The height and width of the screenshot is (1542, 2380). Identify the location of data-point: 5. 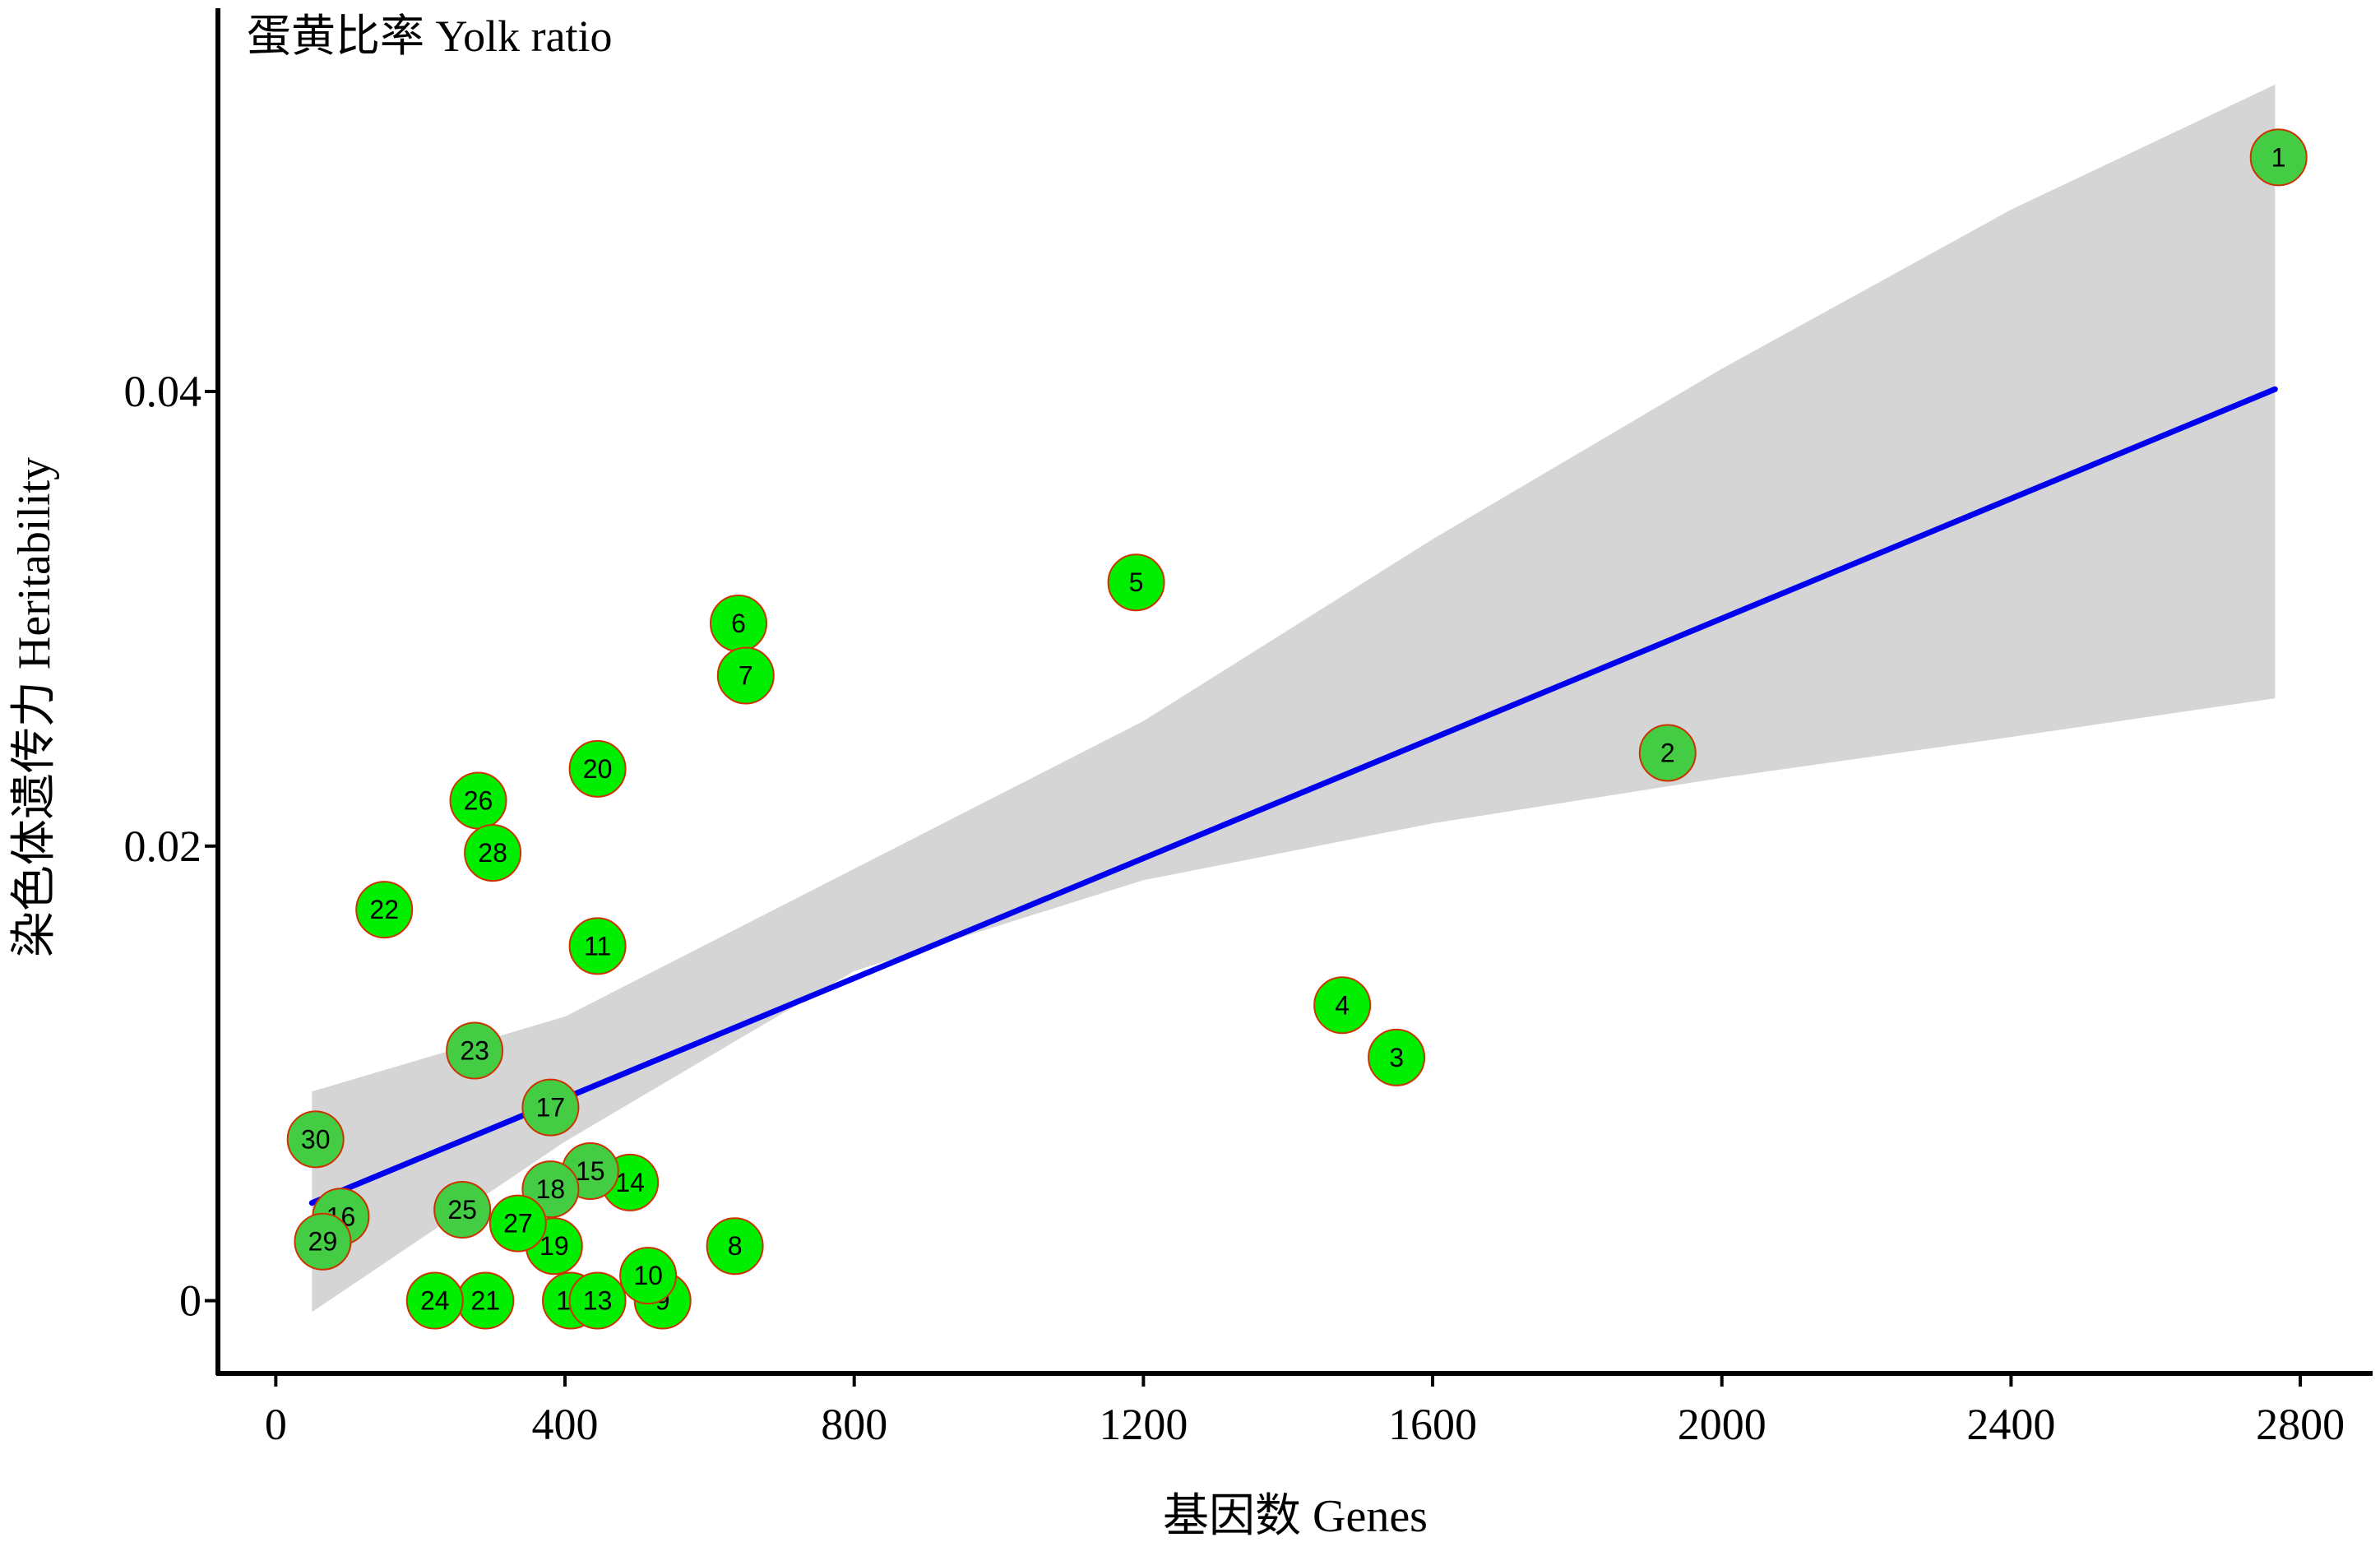
(1136, 582).